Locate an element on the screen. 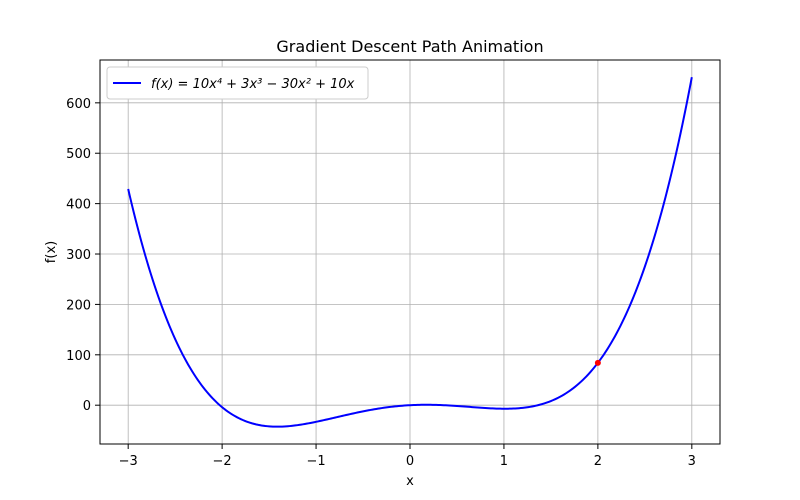 This screenshot has height=500, width=800. x-tick-label: 0 is located at coordinates (410, 461).